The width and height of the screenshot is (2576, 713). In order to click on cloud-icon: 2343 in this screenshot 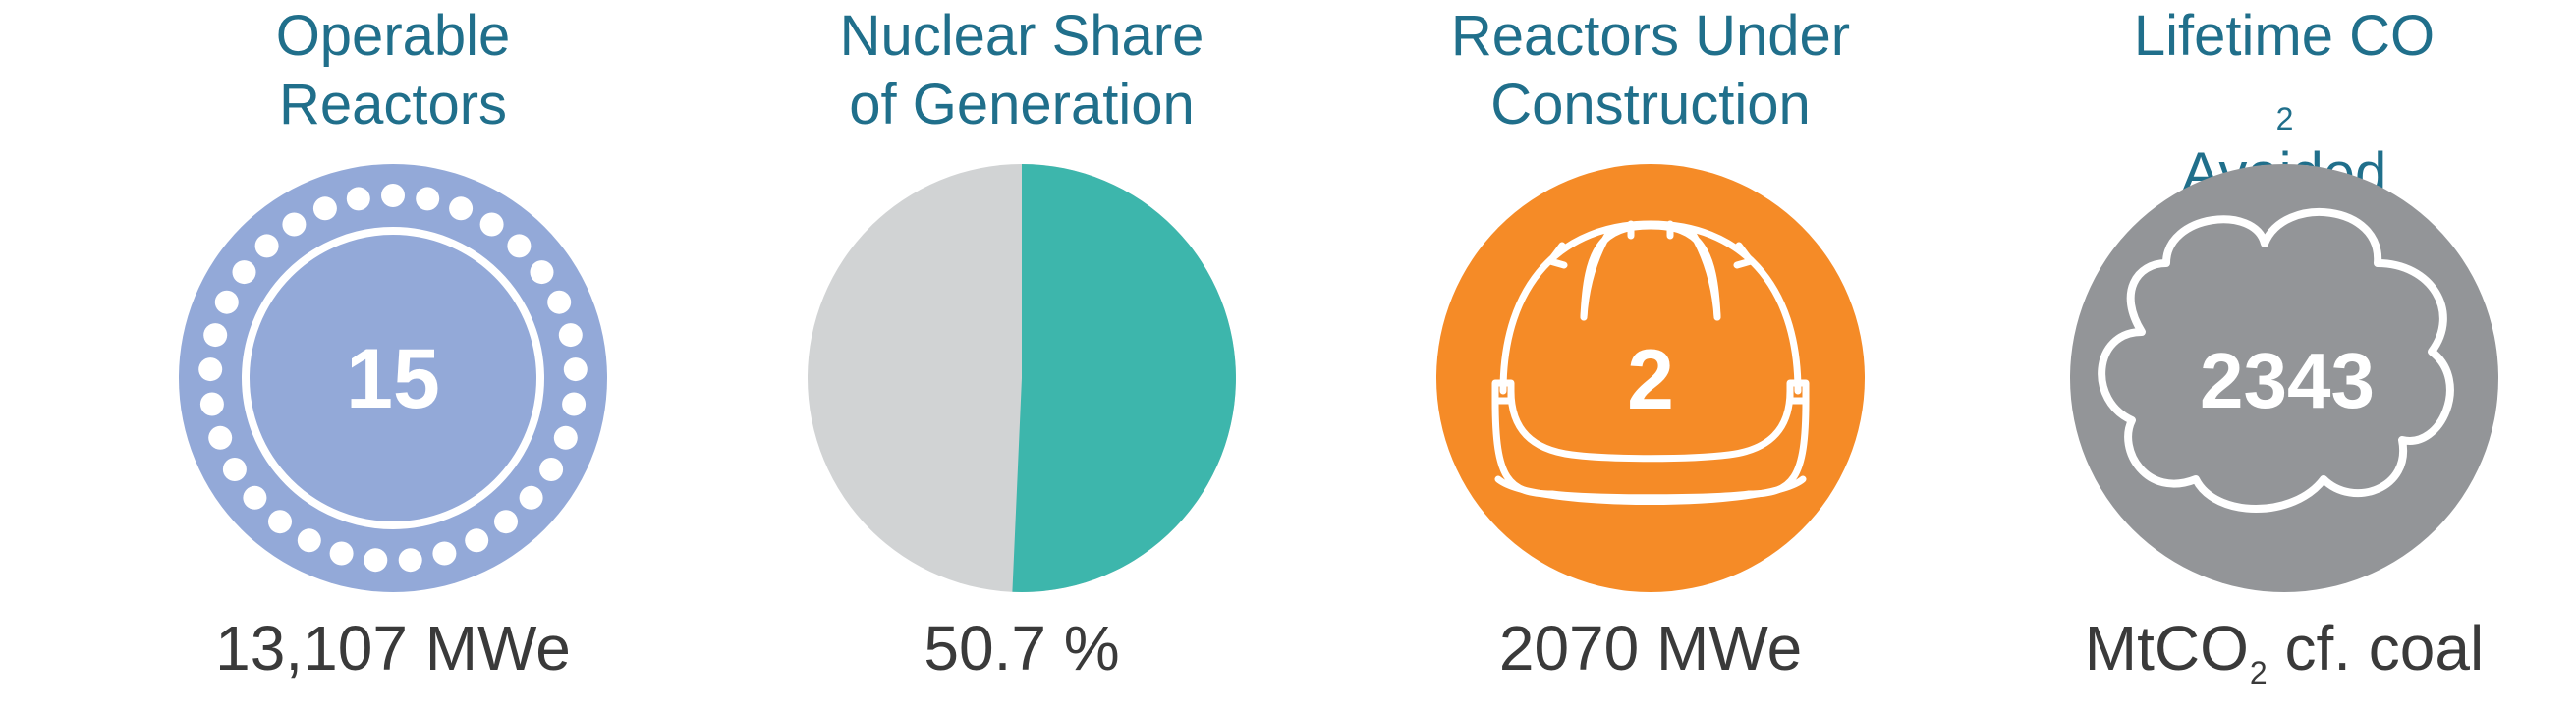, I will do `click(2284, 378)`.